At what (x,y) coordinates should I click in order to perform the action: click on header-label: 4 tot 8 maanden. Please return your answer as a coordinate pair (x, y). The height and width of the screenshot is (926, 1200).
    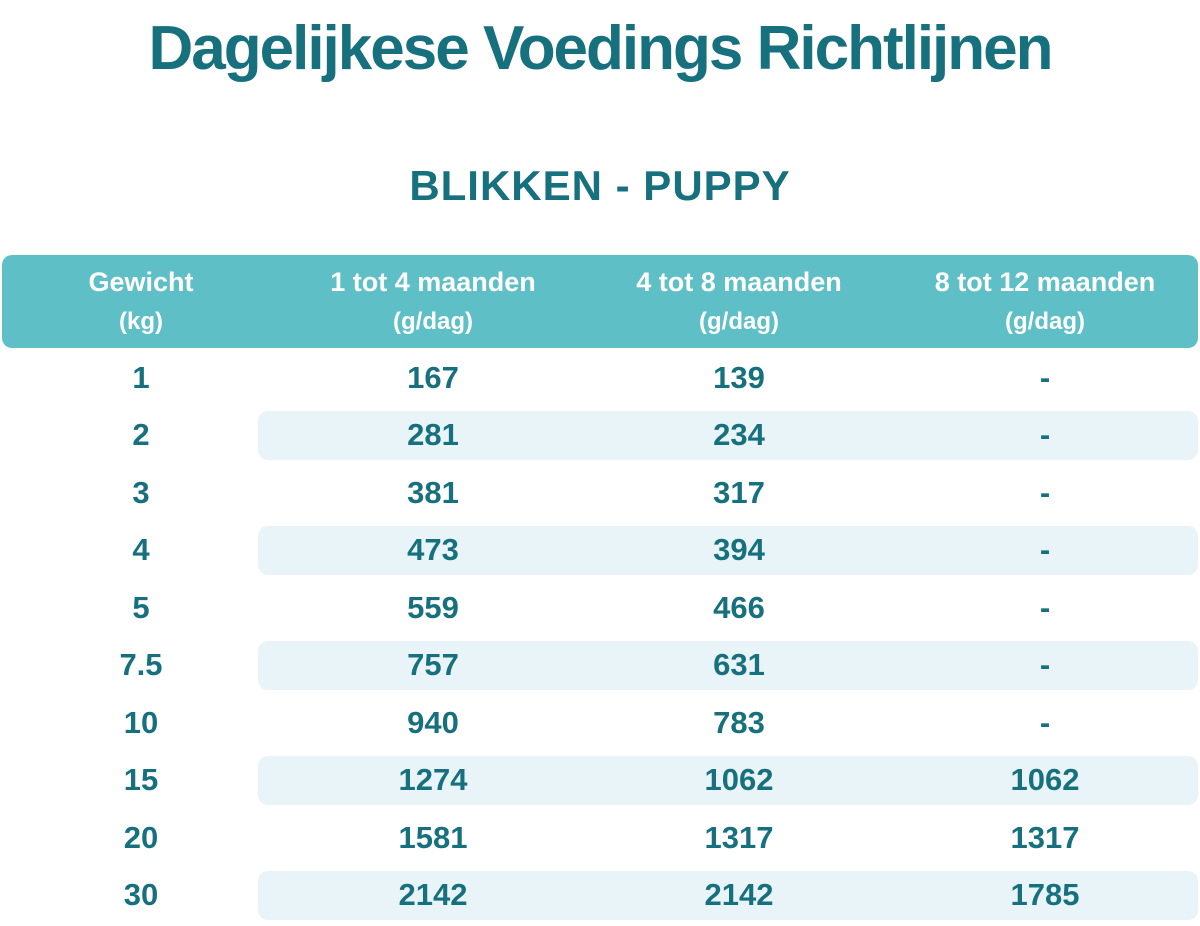
    Looking at the image, I should click on (739, 282).